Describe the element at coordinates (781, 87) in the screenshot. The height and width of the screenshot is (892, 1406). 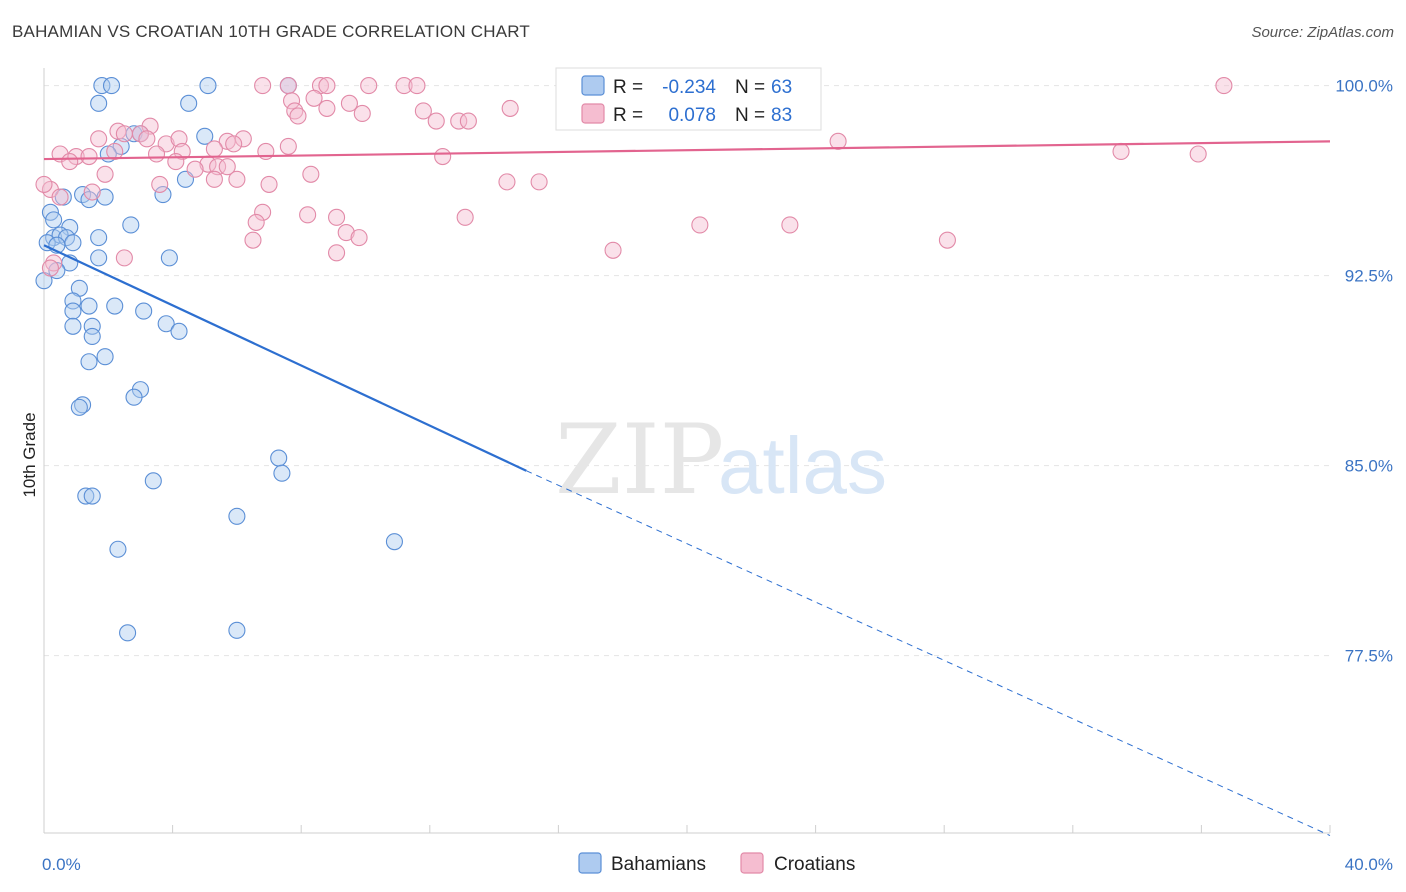
I see `legend-n-value-bahamians: 63` at that location.